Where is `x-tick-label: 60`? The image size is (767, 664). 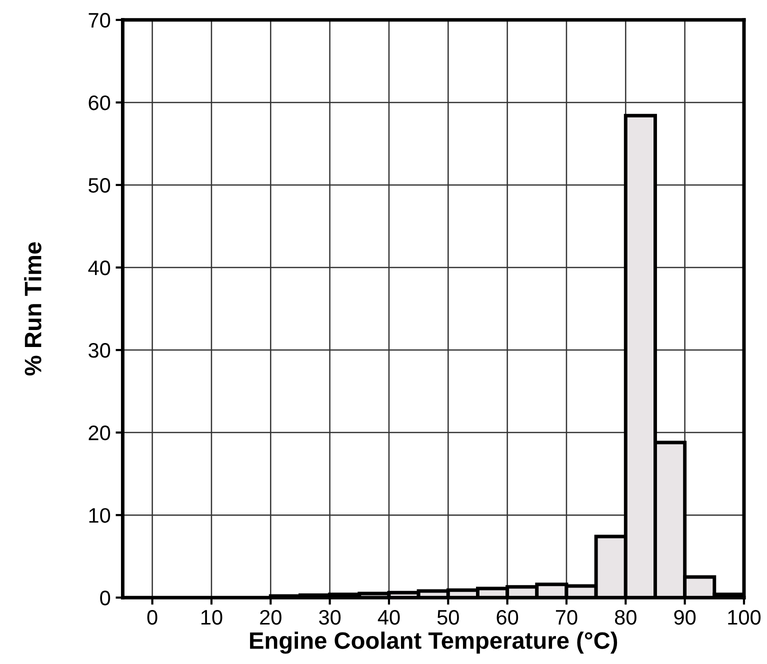 x-tick-label: 60 is located at coordinates (507, 617).